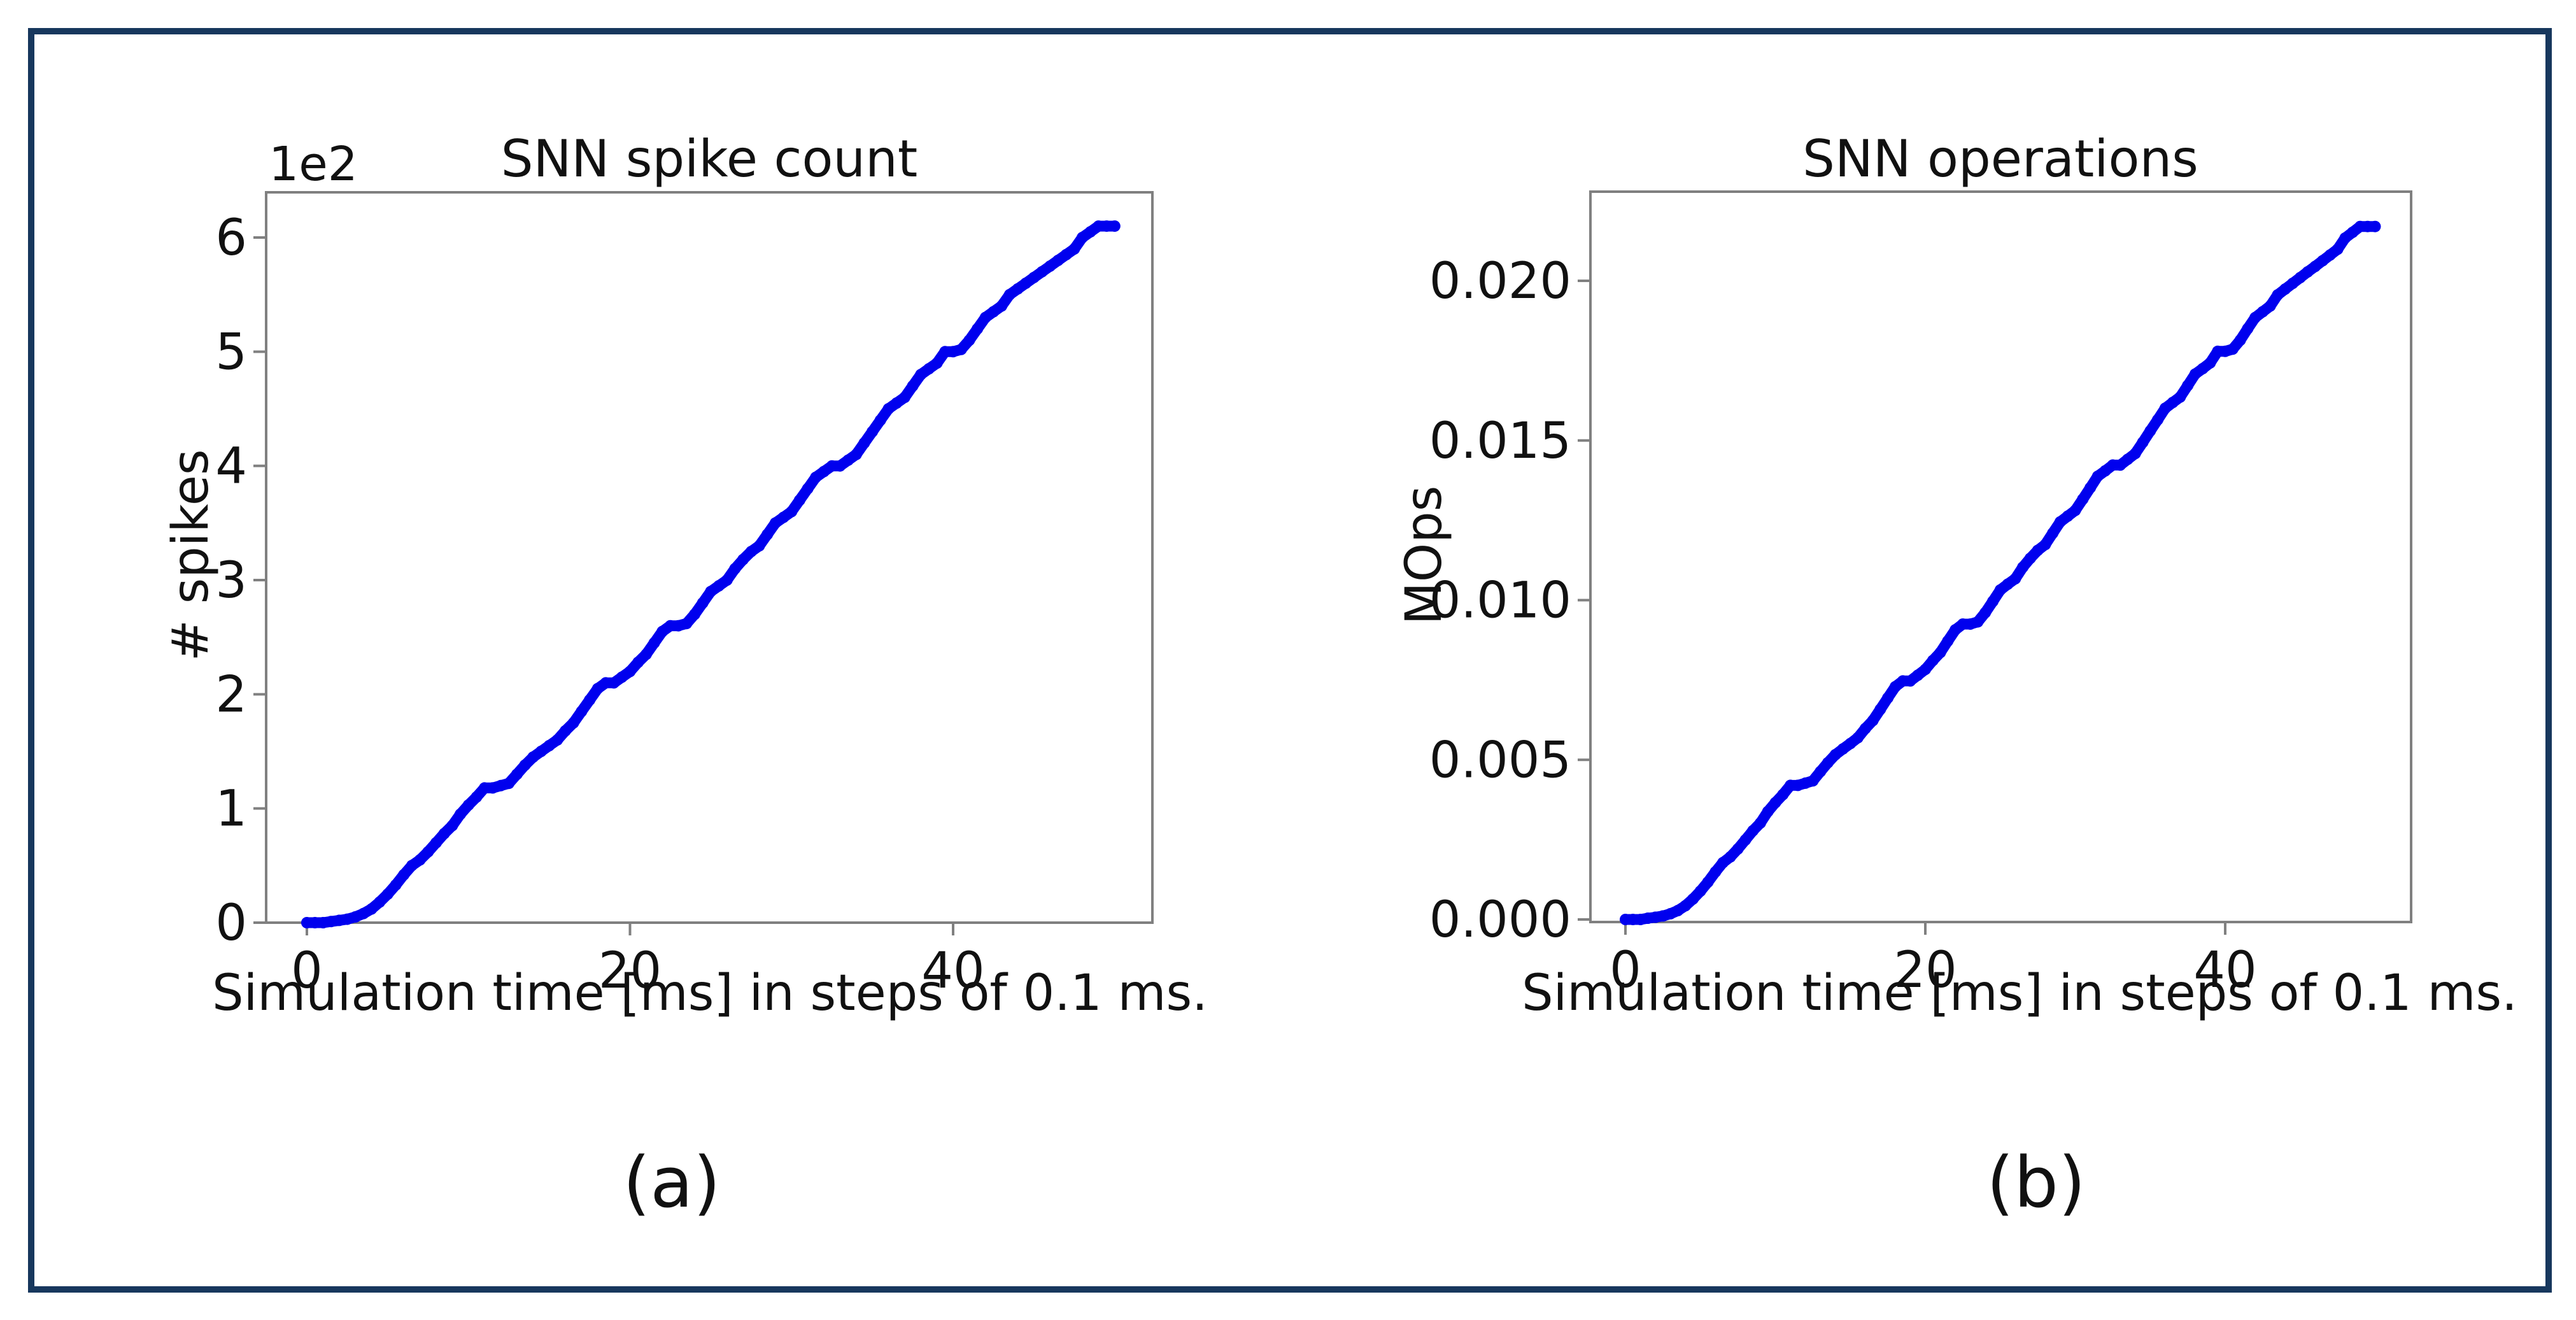 Image resolution: width=2576 pixels, height=1320 pixels. Describe the element at coordinates (1625, 971) in the screenshot. I see `x-tick-label: 0` at that location.